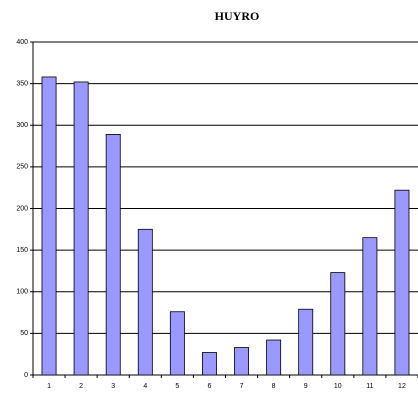 This screenshot has width=418, height=401. I want to click on x-tick-label: 5, so click(177, 386).